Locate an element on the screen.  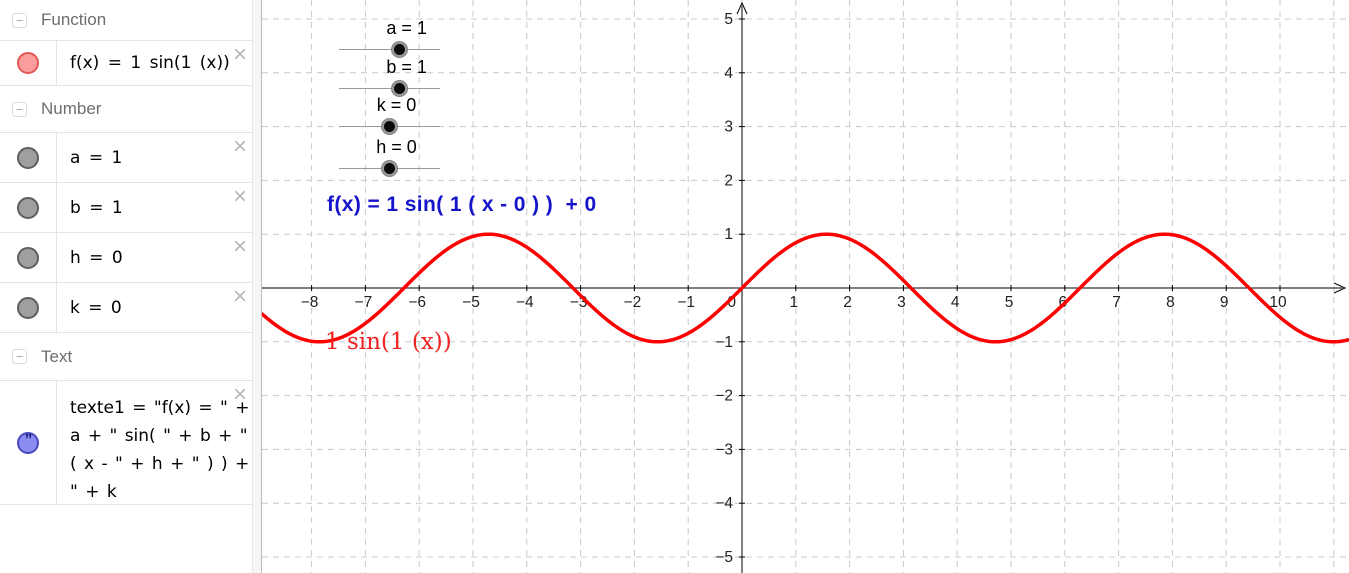
slider-k-label: k = 0 is located at coordinates (396, 105).